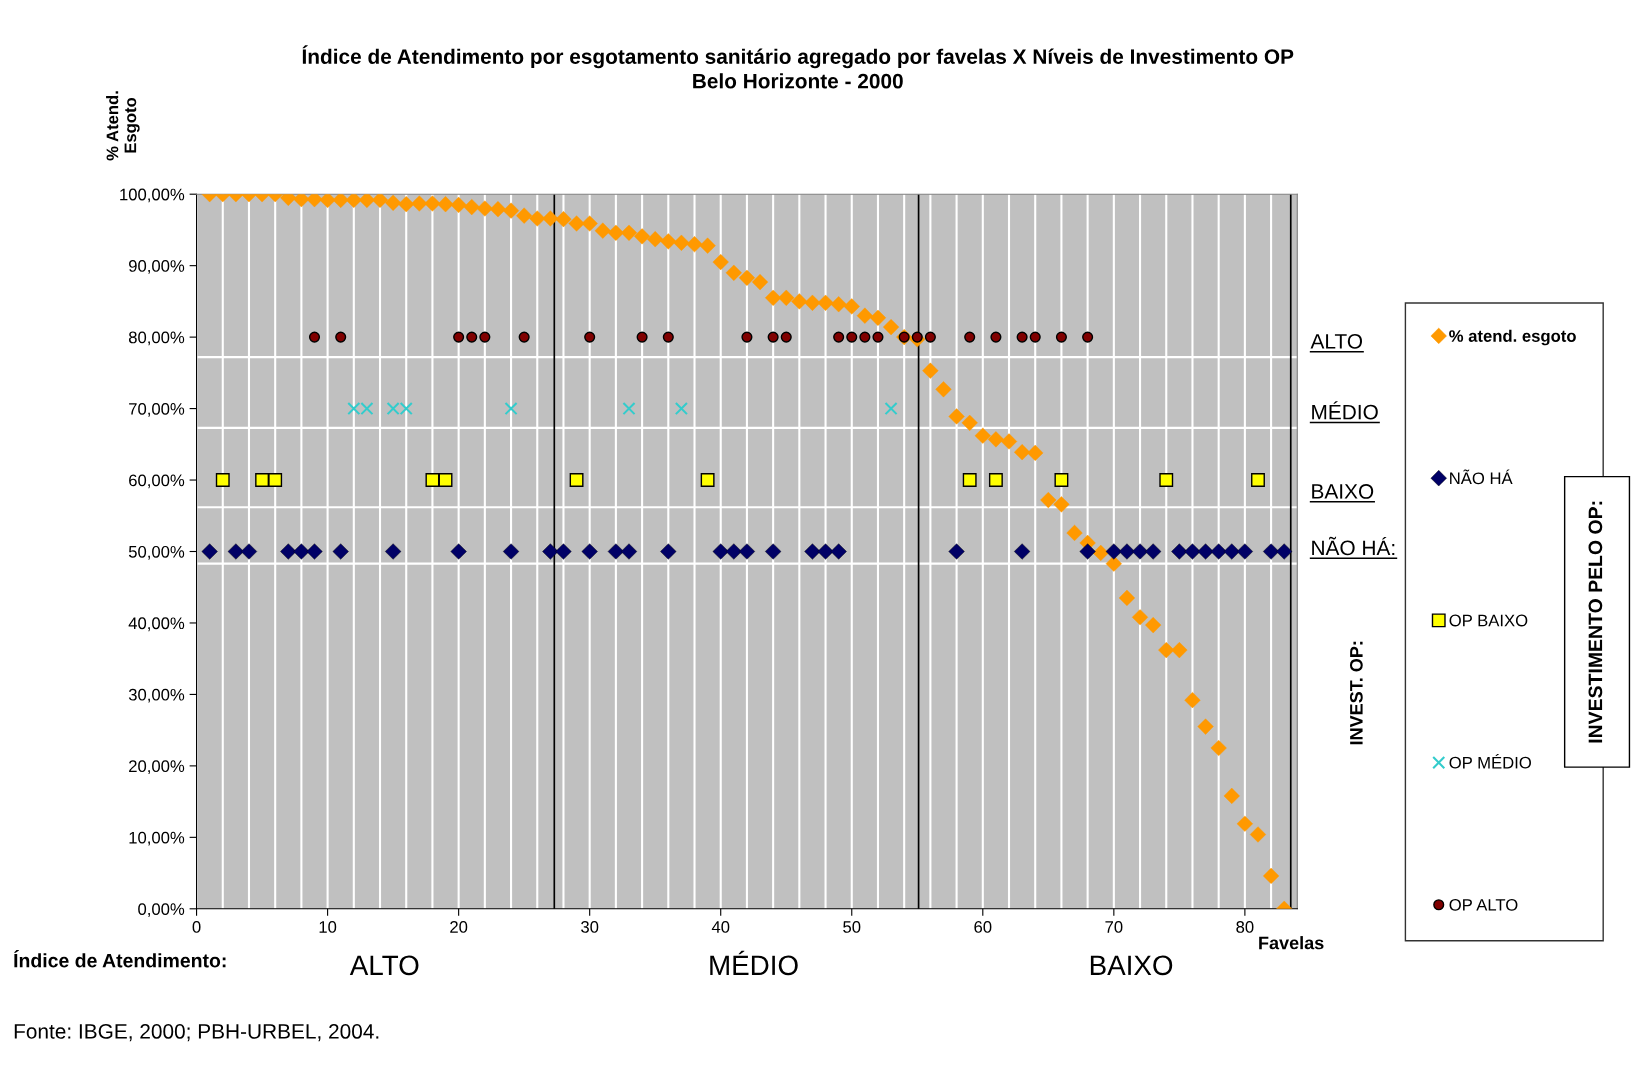  I want to click on ref-line-label: BAIXO, so click(1343, 491).